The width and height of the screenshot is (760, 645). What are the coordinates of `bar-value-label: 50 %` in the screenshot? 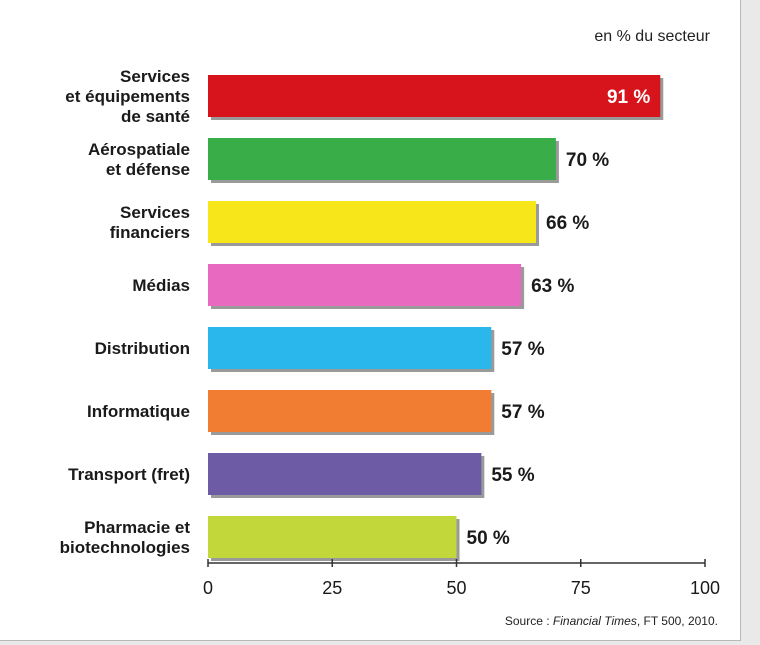 It's located at (488, 538).